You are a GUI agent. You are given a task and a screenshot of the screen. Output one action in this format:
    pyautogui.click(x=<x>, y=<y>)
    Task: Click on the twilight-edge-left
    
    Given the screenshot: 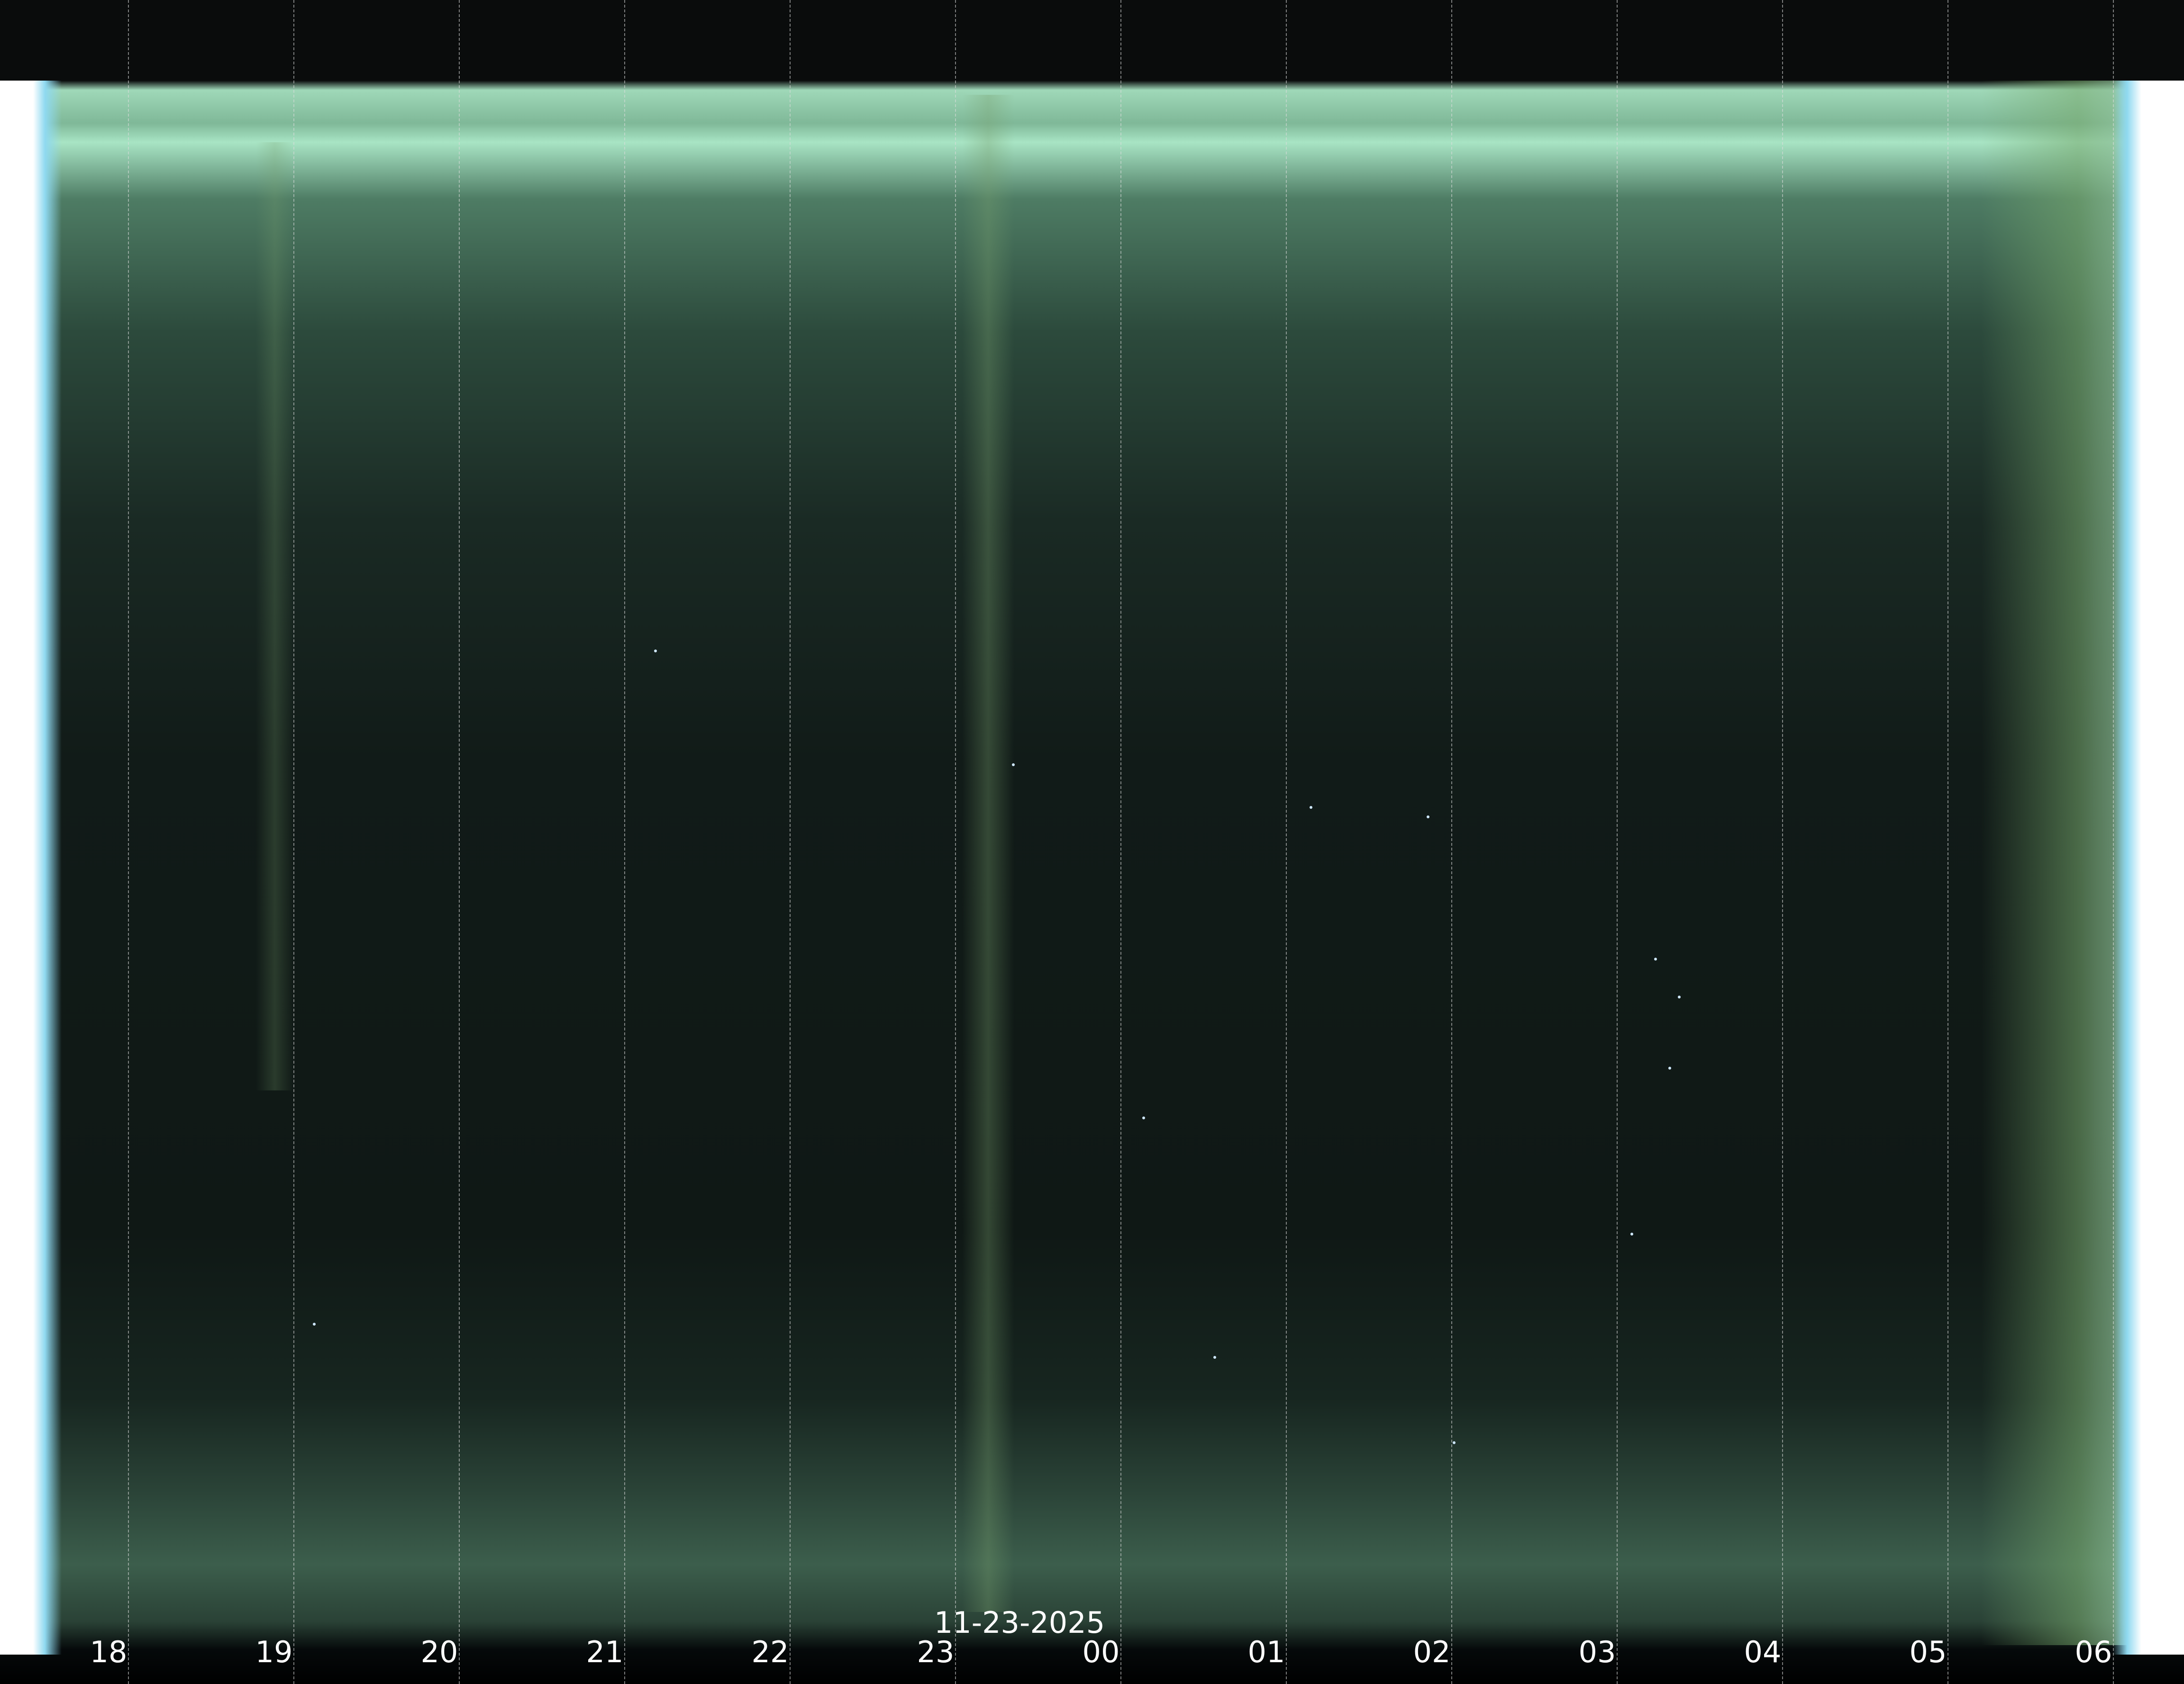 What is the action you would take?
    pyautogui.click(x=31, y=868)
    